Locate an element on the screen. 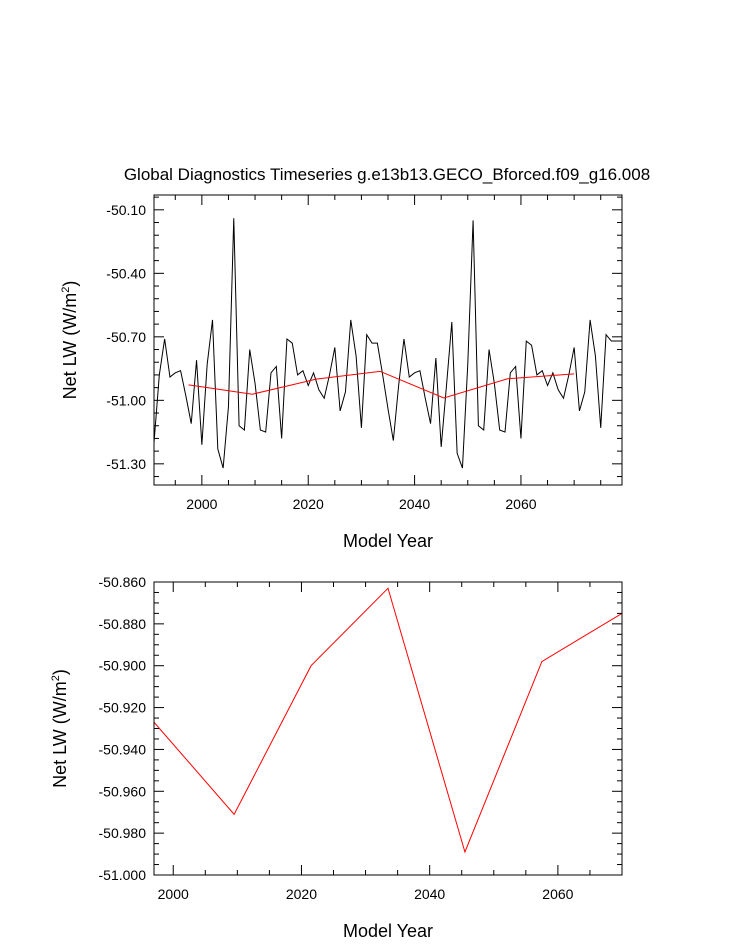  y-tick-label: -50.960 is located at coordinates (123, 791).